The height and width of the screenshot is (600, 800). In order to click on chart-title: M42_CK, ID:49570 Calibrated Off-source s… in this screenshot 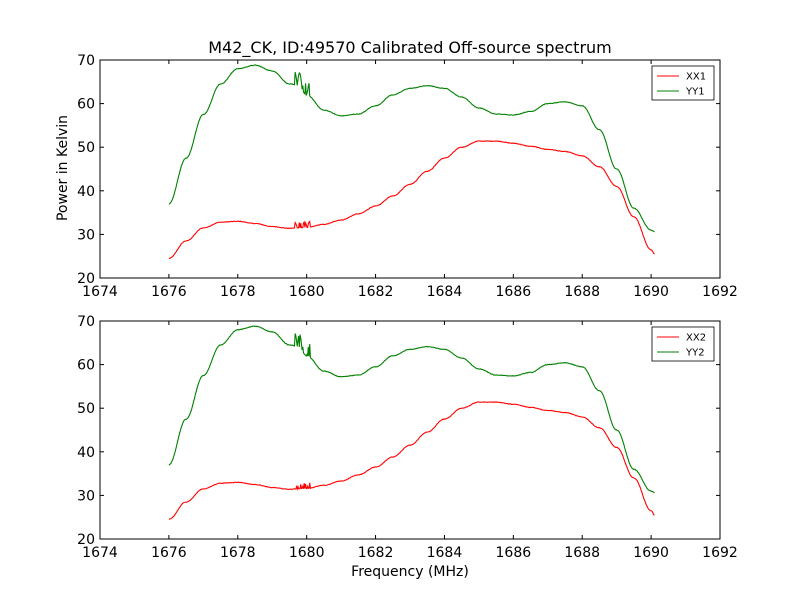, I will do `click(410, 48)`.